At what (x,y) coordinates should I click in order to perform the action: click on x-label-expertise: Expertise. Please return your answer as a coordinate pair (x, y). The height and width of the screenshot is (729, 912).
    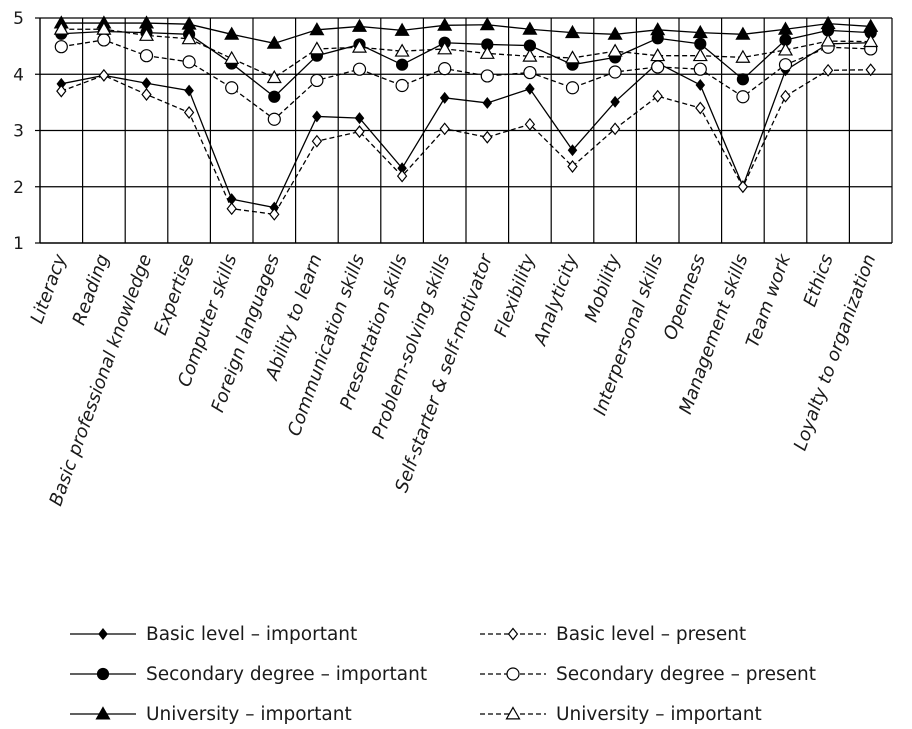
    Looking at the image, I should click on (174, 295).